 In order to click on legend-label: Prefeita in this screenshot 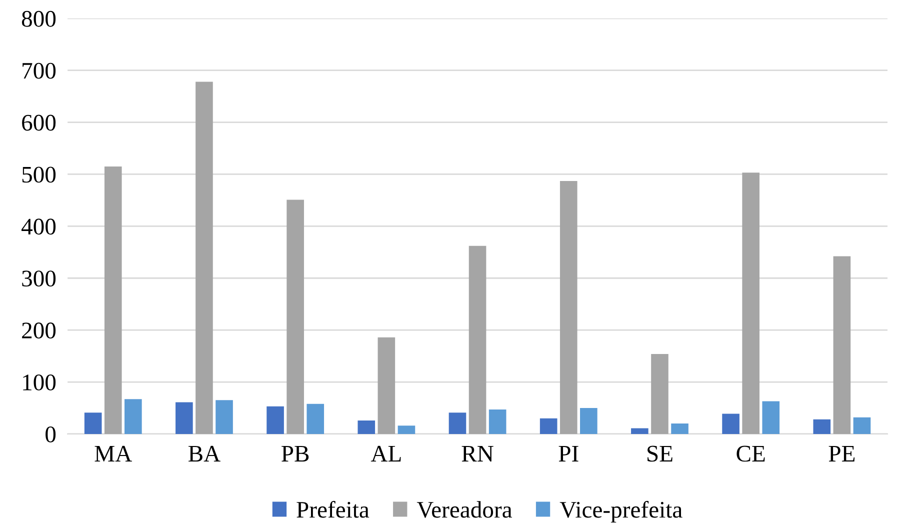, I will do `click(333, 509)`.